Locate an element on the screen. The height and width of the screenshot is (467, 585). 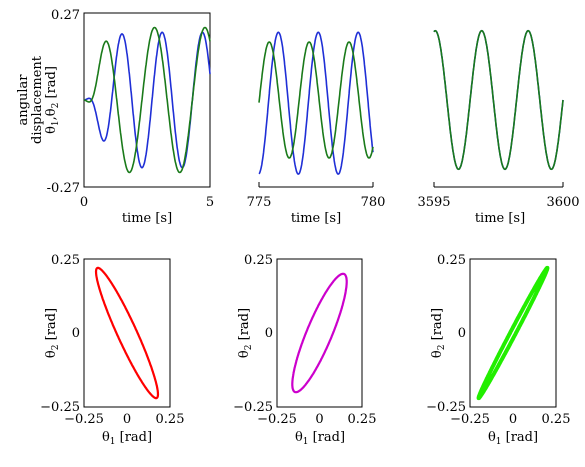
xtick-label: 3600 is located at coordinates (562, 202).